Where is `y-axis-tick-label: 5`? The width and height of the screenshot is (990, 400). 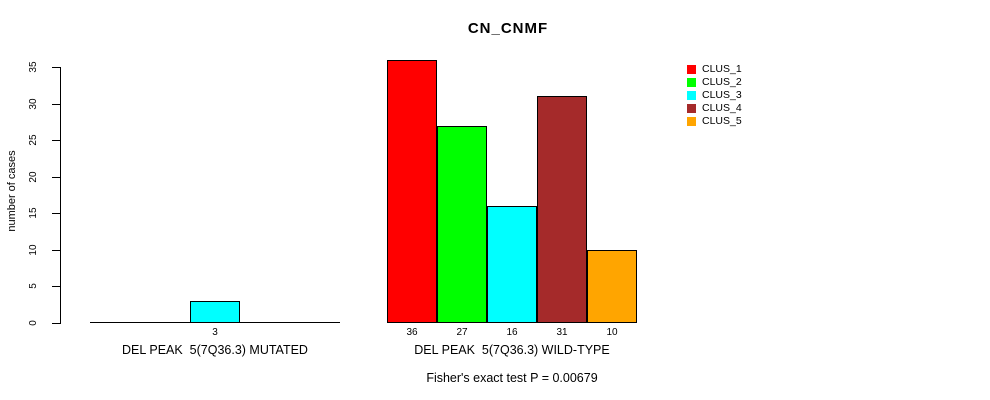 y-axis-tick-label: 5 is located at coordinates (33, 286).